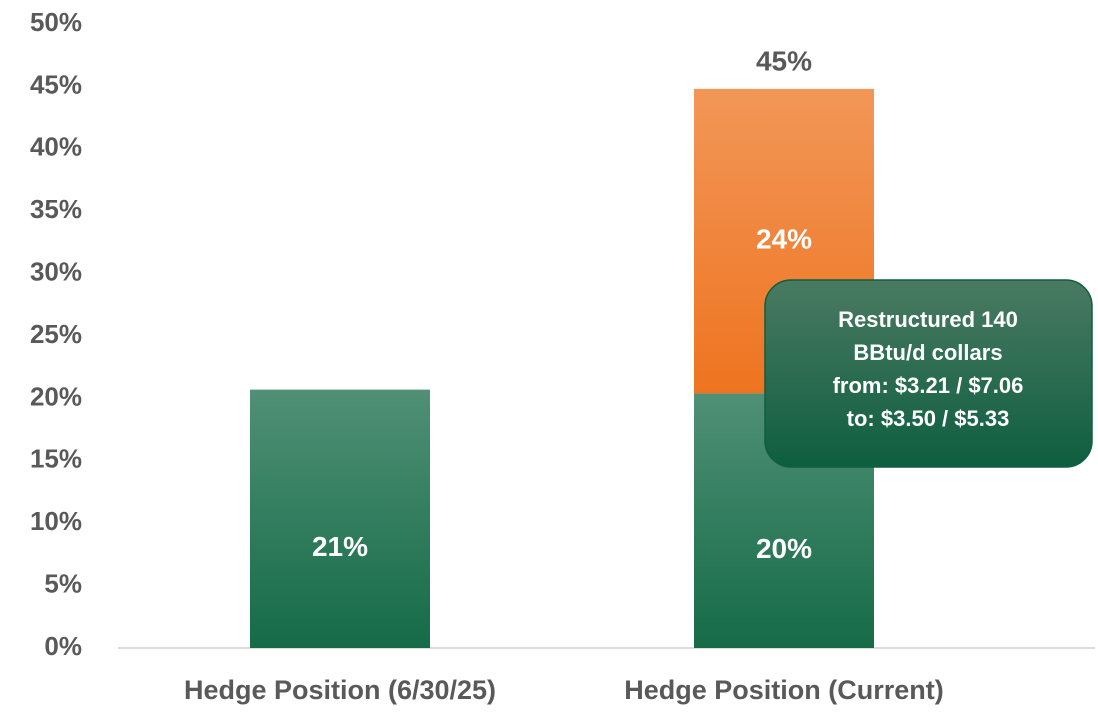 Image resolution: width=1098 pixels, height=714 pixels. I want to click on data-label: 24%, so click(784, 239).